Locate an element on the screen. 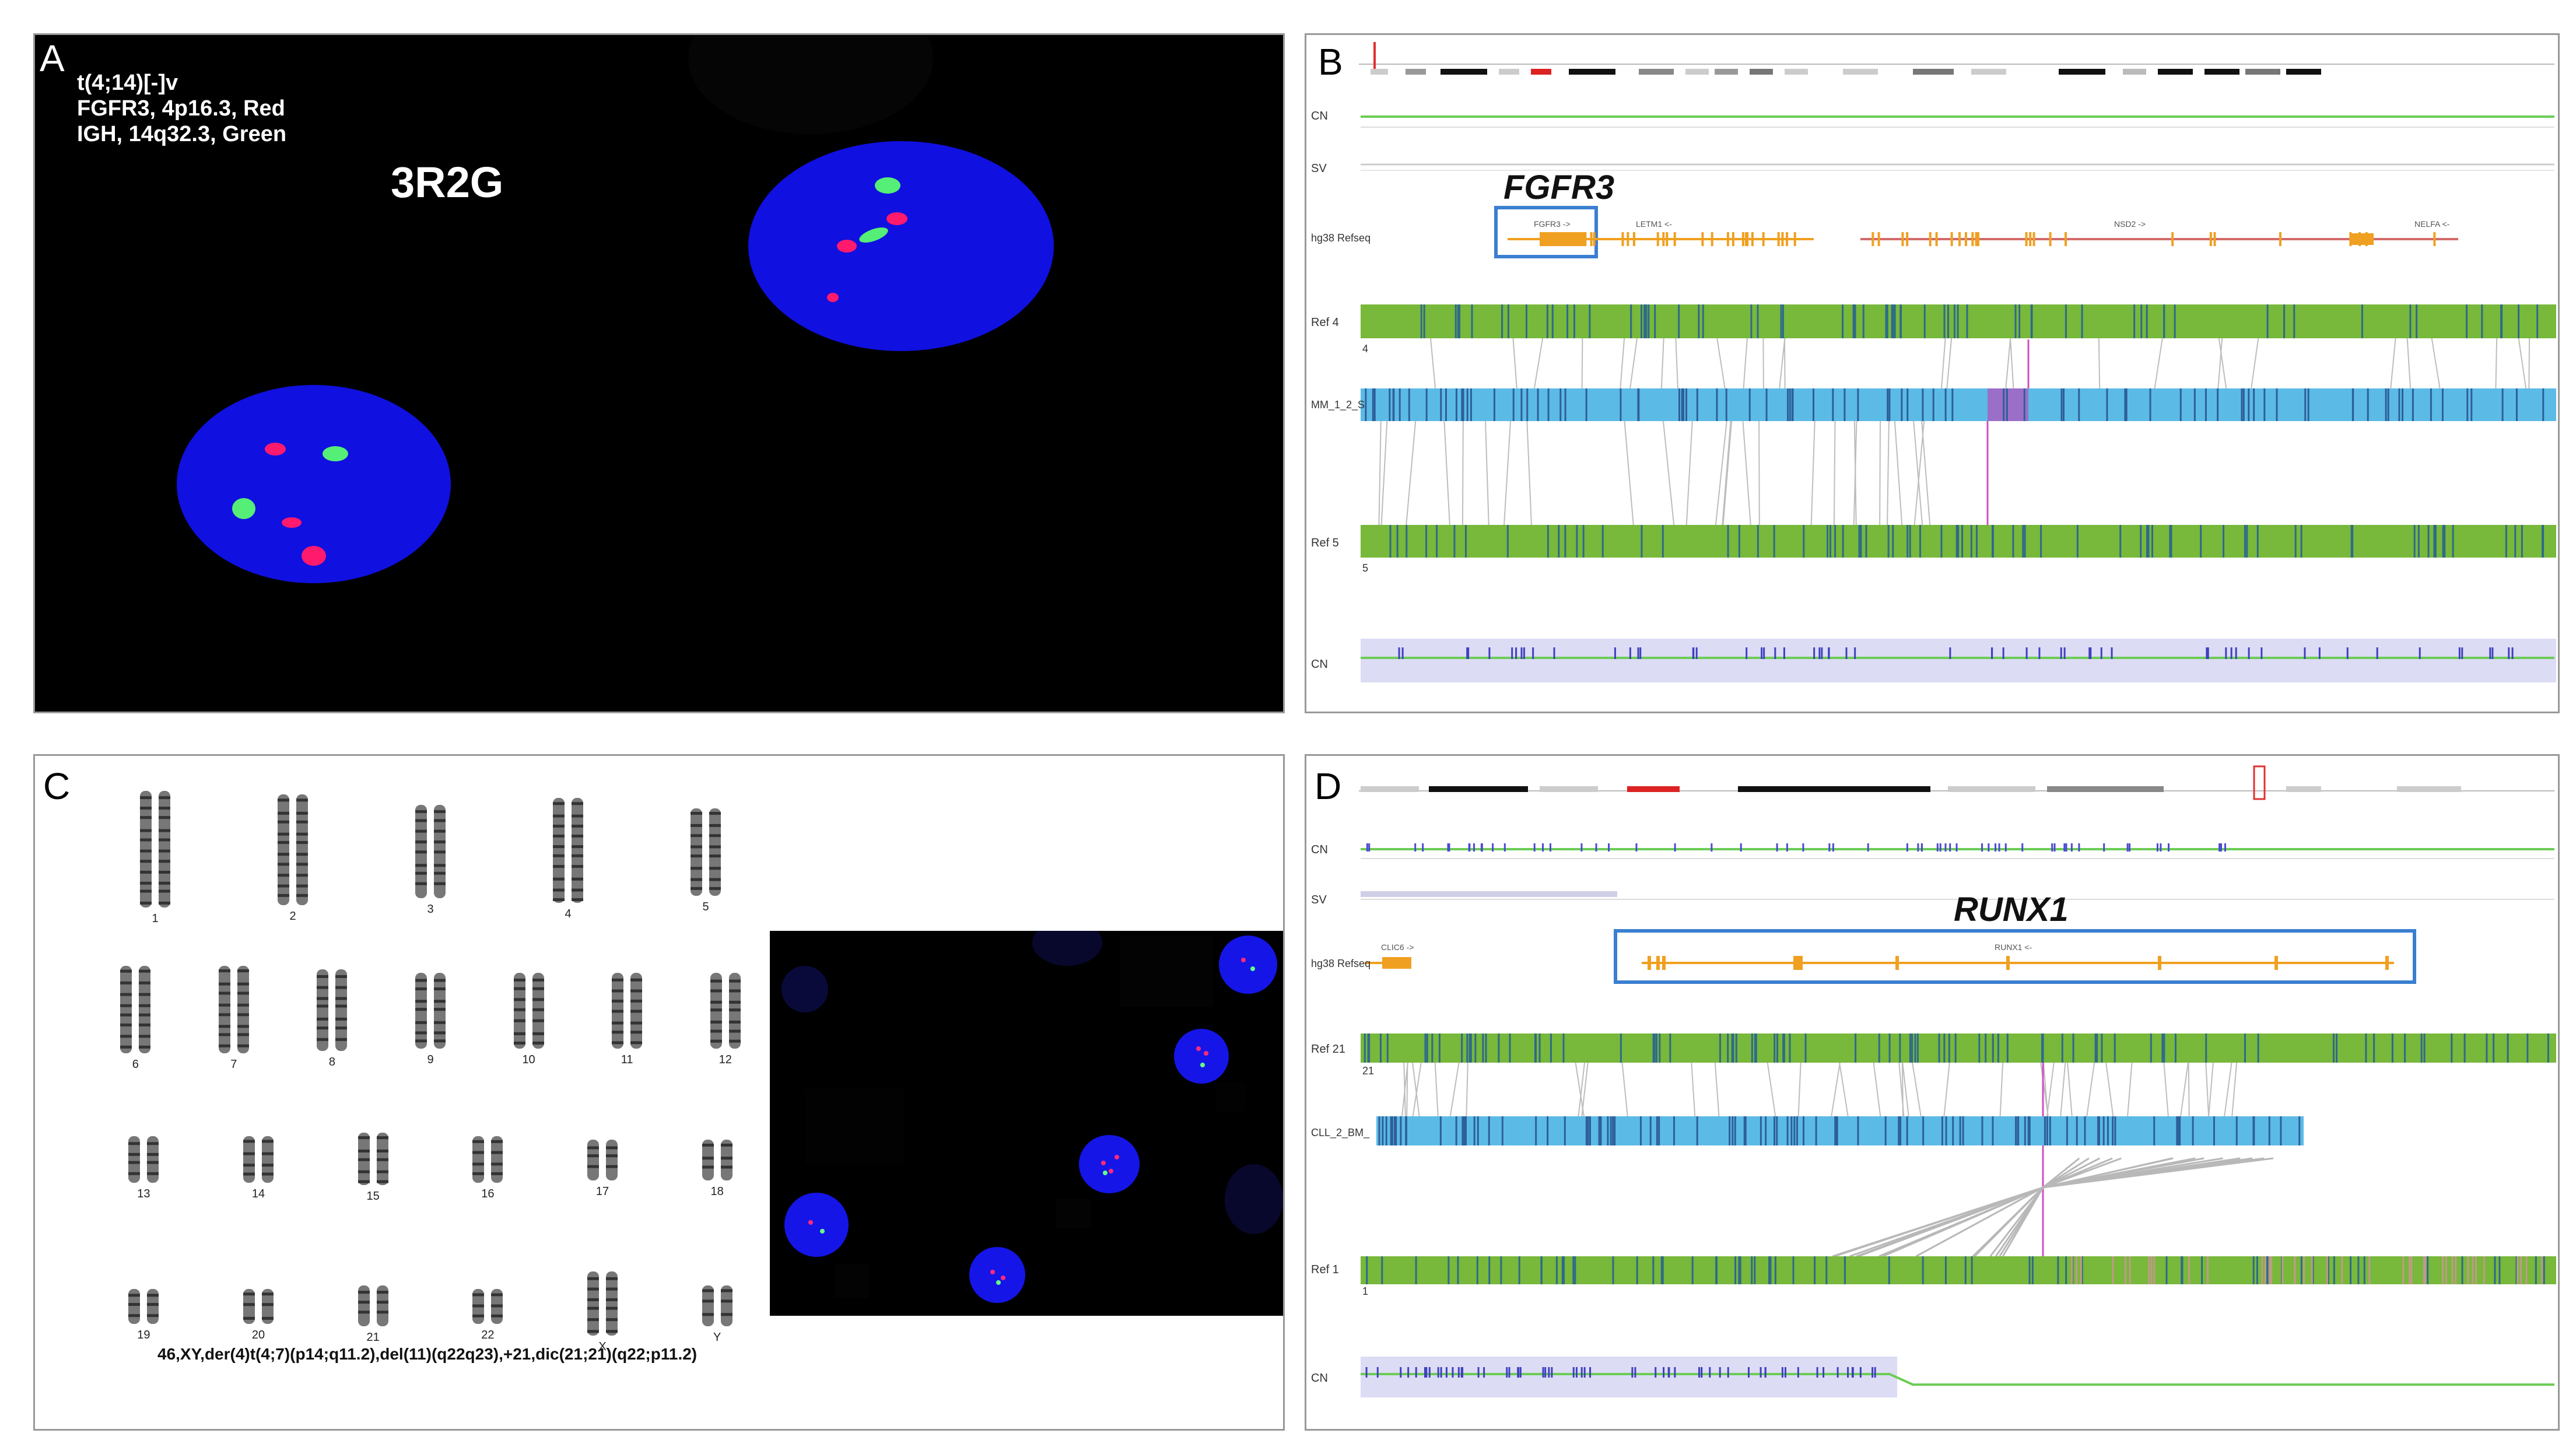 This screenshot has height=1454, width=2576. chromosome-pair: 17 is located at coordinates (603, 1175).